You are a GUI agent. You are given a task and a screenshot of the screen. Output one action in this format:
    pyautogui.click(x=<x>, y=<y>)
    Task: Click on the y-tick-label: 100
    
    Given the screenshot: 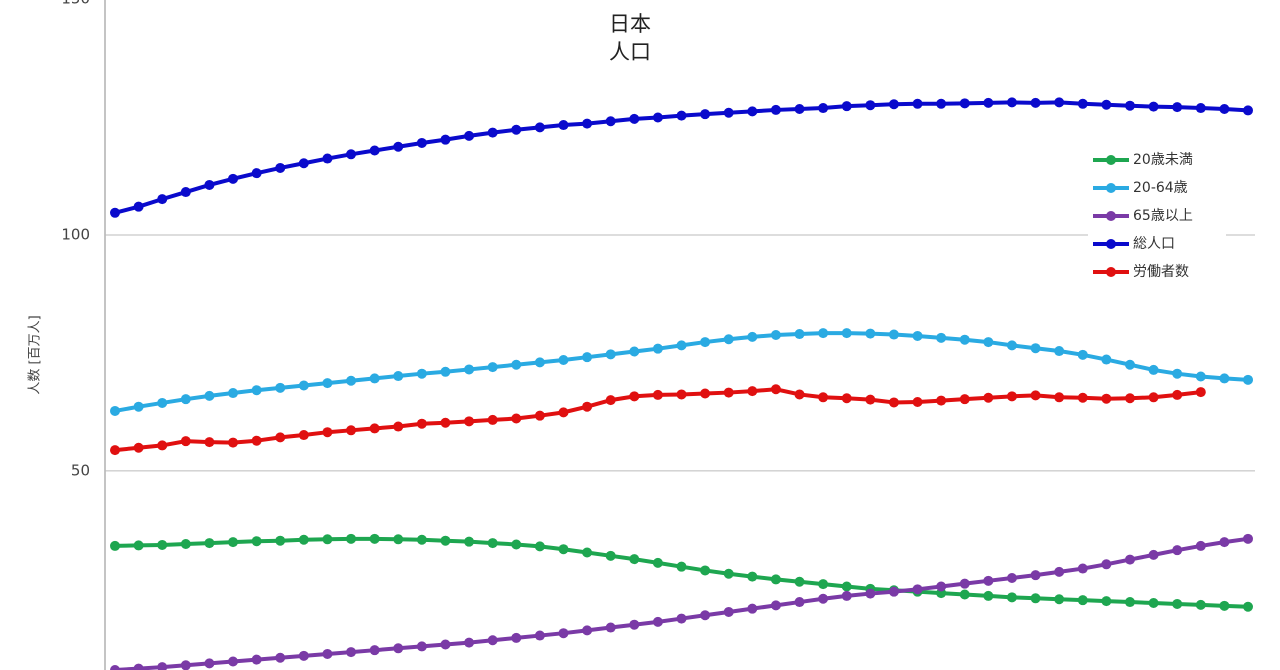 What is the action you would take?
    pyautogui.click(x=75, y=234)
    